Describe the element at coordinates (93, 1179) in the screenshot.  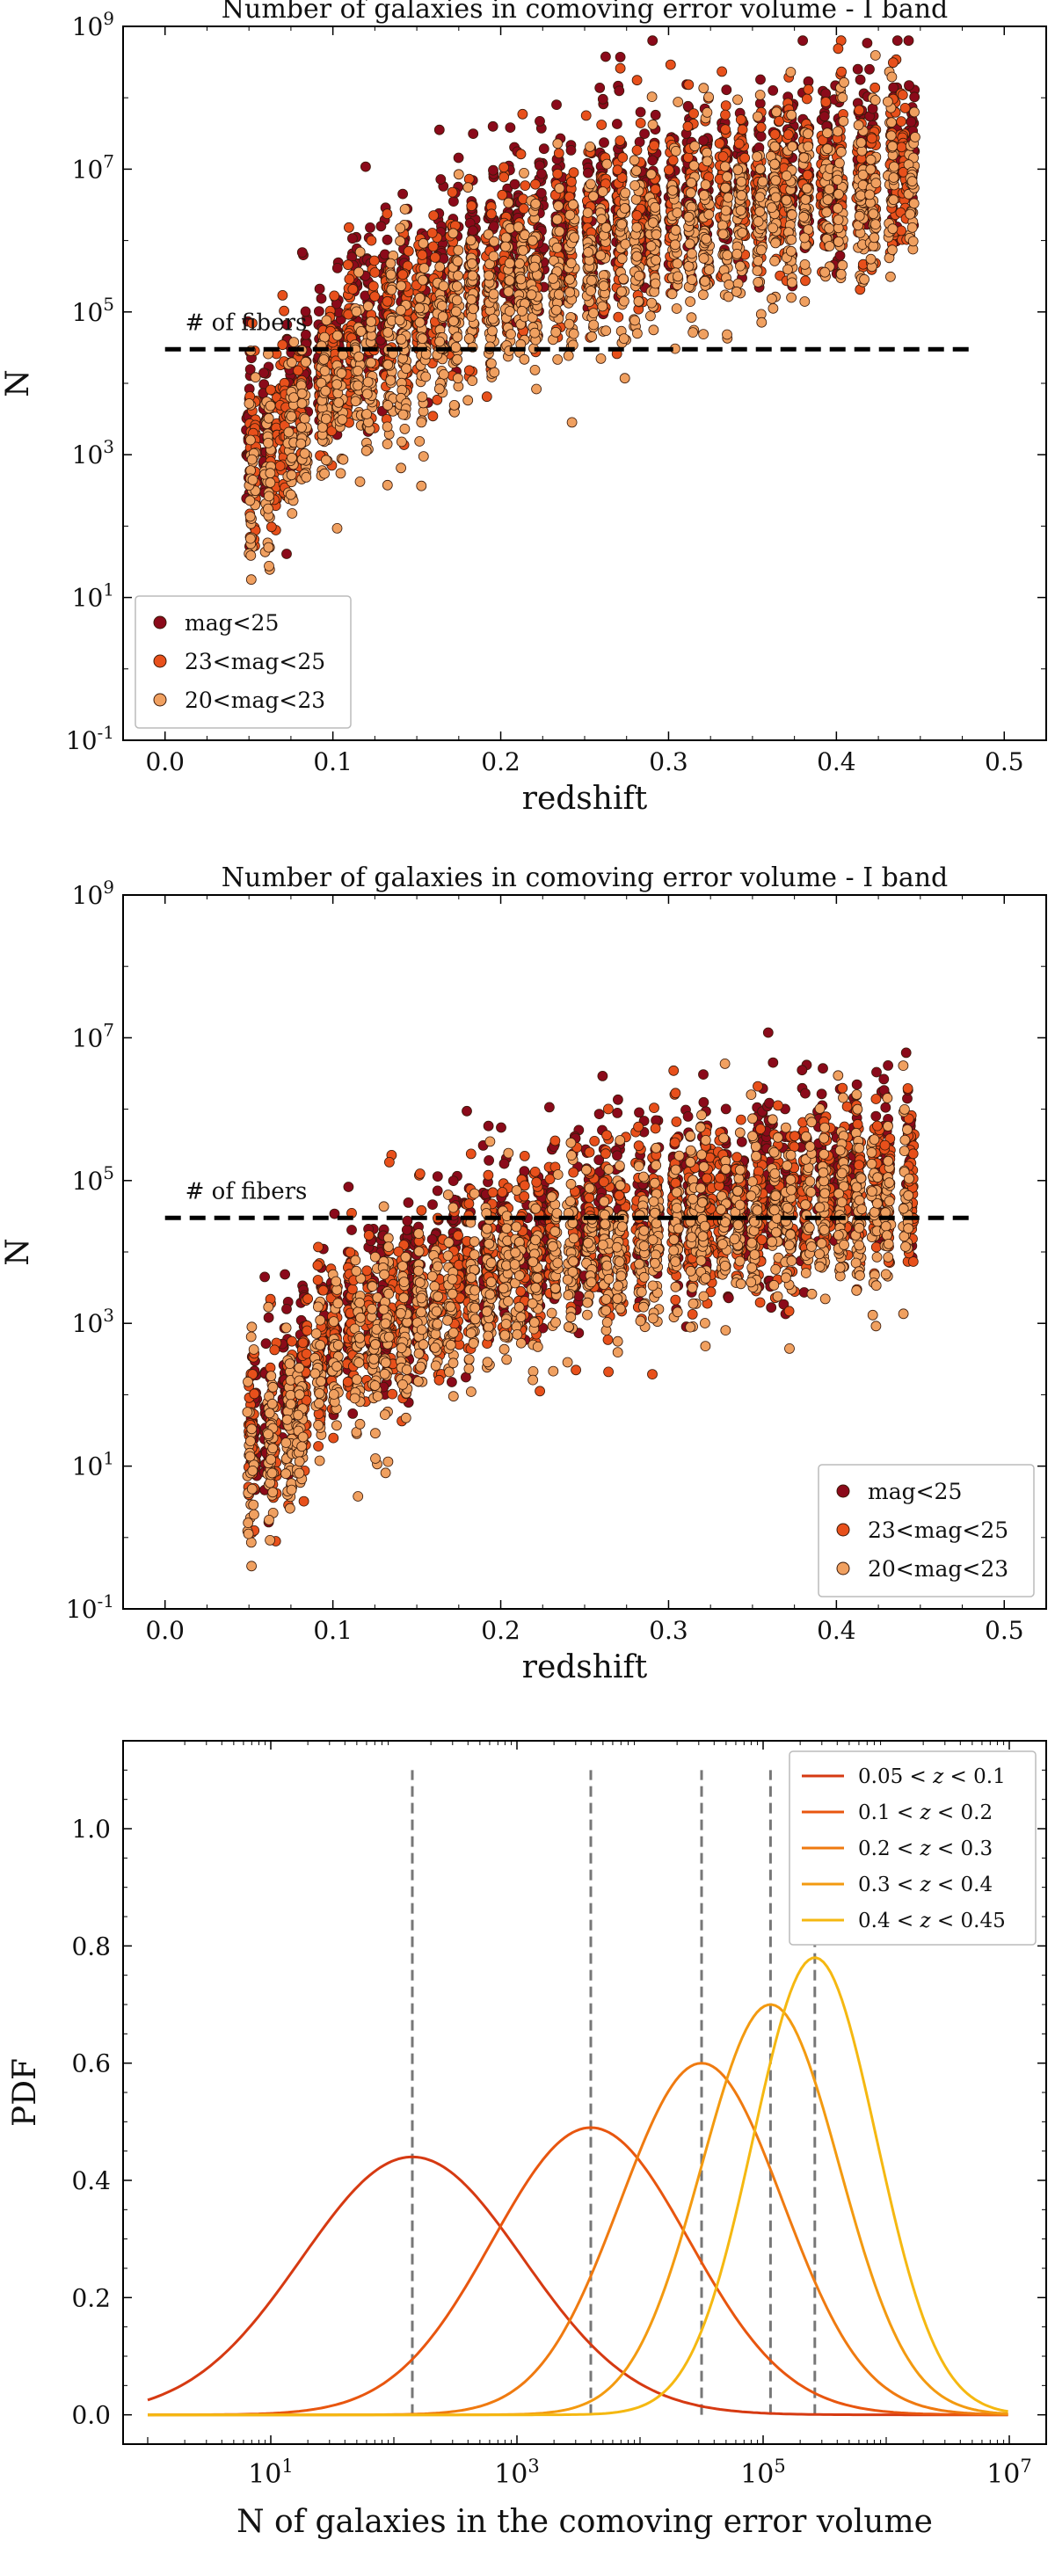
I see `y-tick-label: 10⁵` at that location.